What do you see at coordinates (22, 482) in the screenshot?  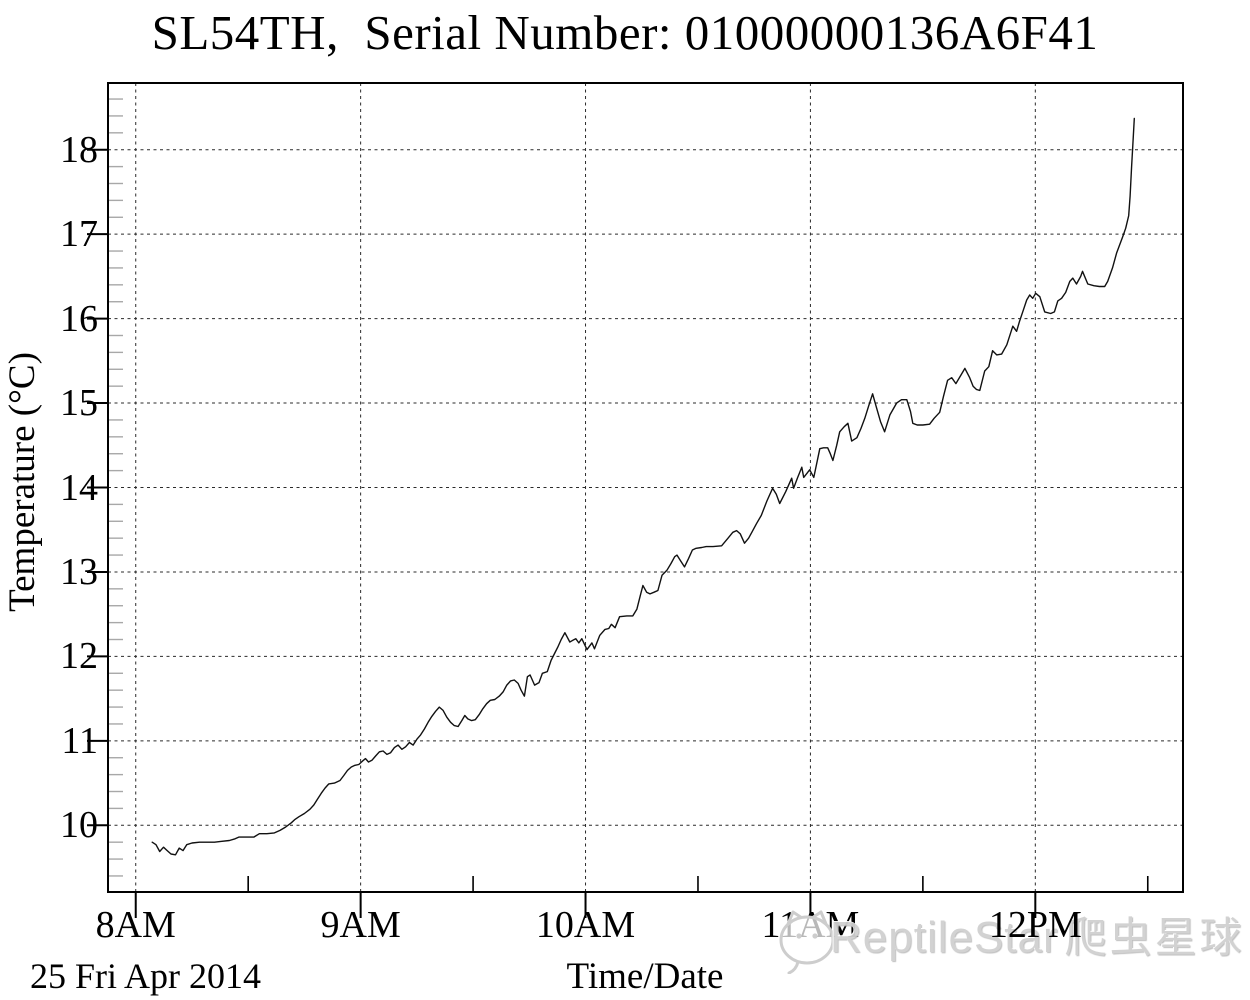 I see `y-axis-label: Temperature (°C)` at bounding box center [22, 482].